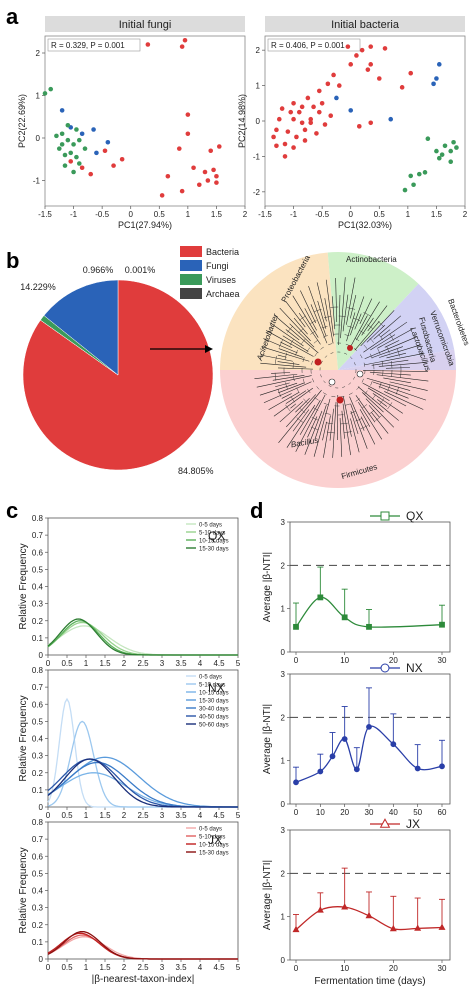  I want to click on annotation-box, so click(314, 45).